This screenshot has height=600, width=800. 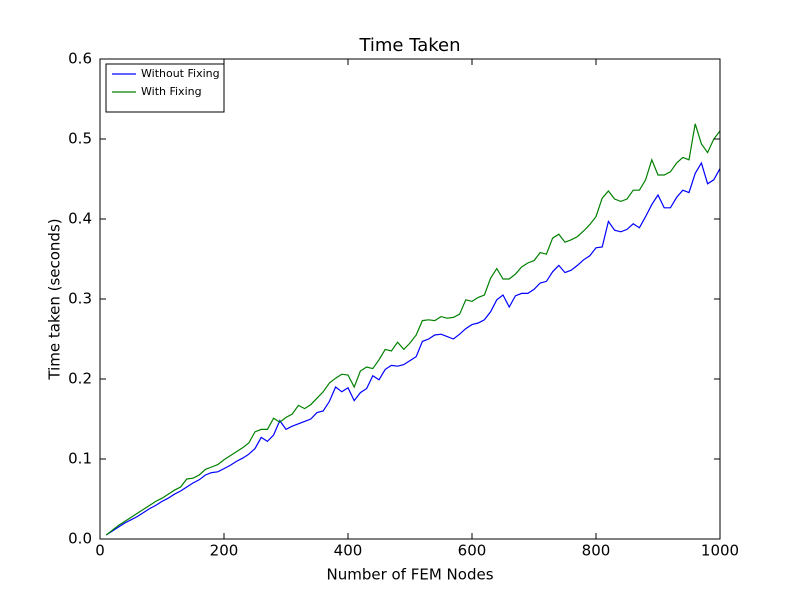 What do you see at coordinates (348, 551) in the screenshot?
I see `x-tick-label: 400` at bounding box center [348, 551].